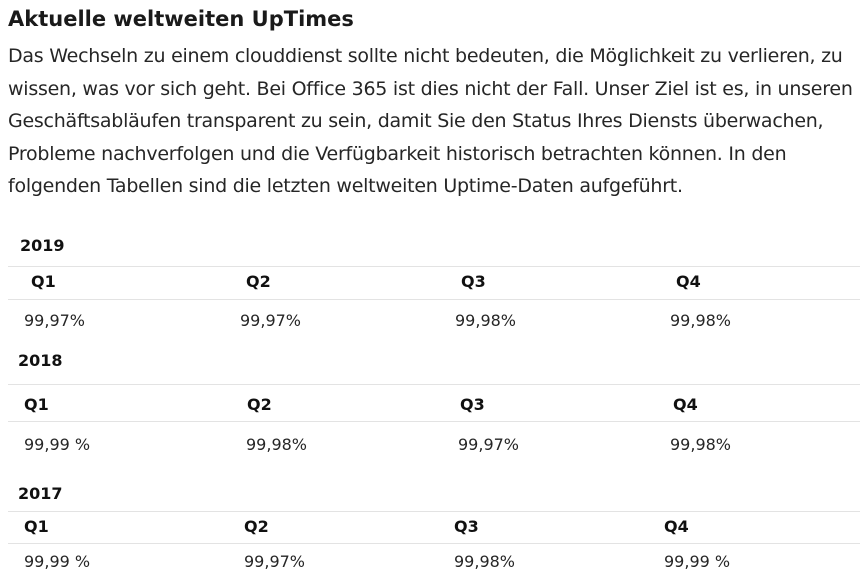 This screenshot has height=588, width=868. I want to click on uptime-value-2017-q3: 99,98%, so click(485, 561).